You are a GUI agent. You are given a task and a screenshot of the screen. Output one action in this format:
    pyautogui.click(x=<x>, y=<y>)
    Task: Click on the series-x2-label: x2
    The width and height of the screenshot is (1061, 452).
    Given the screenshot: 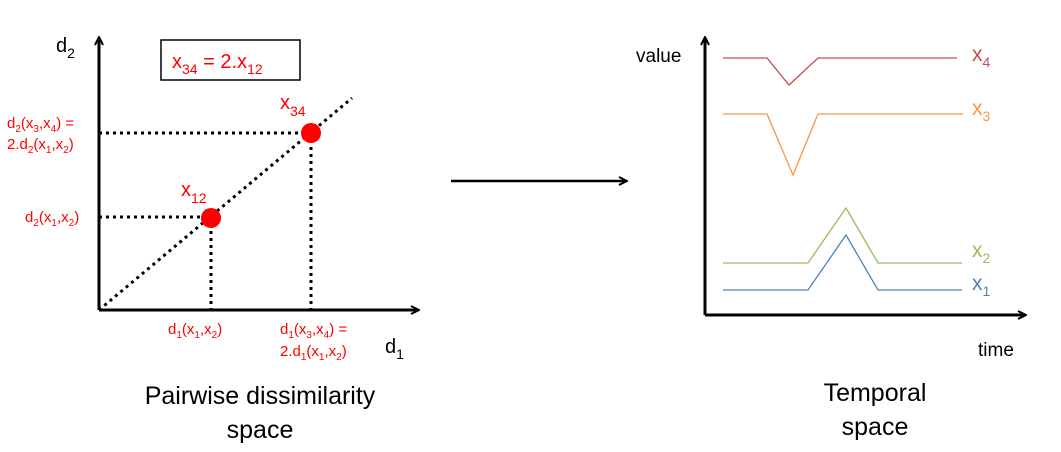 What is the action you would take?
    pyautogui.click(x=981, y=252)
    